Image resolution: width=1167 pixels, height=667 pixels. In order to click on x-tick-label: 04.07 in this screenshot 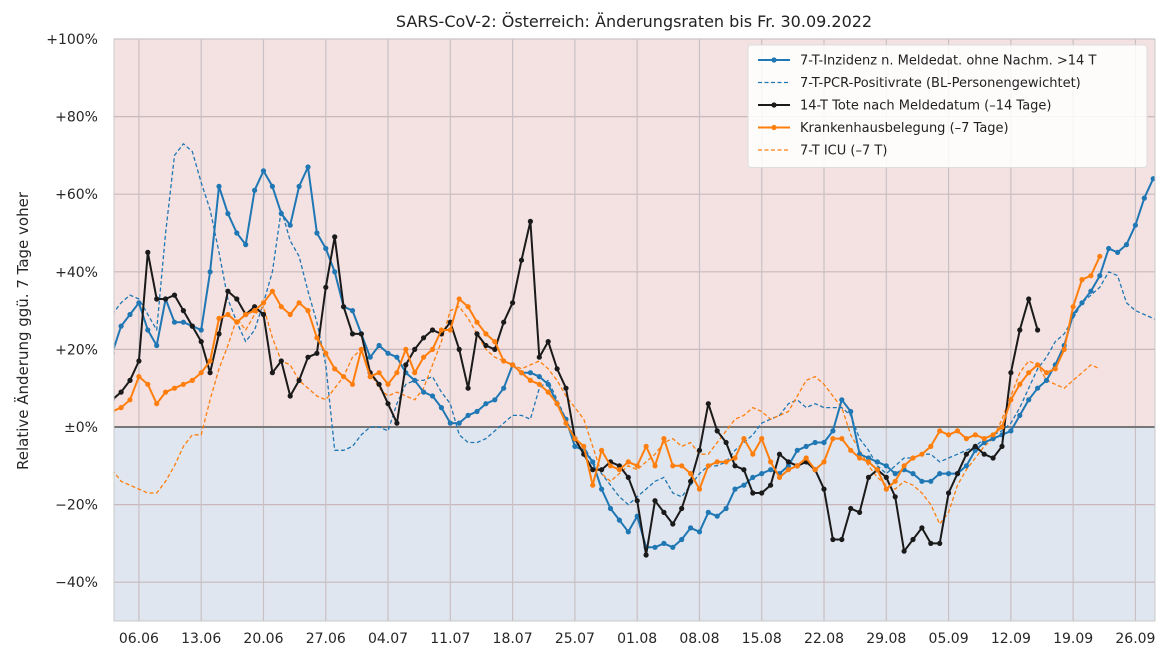, I will do `click(388, 639)`.